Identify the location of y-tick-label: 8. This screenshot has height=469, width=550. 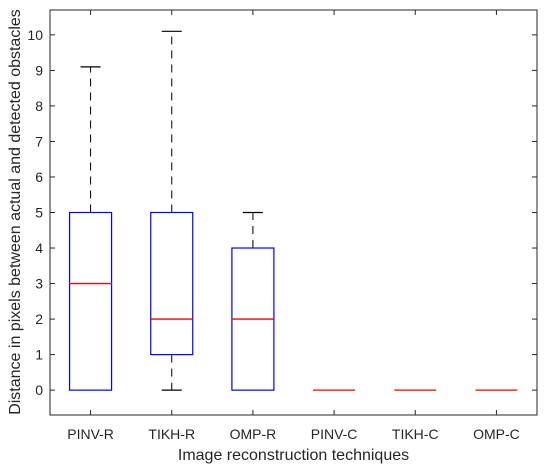
(39, 106).